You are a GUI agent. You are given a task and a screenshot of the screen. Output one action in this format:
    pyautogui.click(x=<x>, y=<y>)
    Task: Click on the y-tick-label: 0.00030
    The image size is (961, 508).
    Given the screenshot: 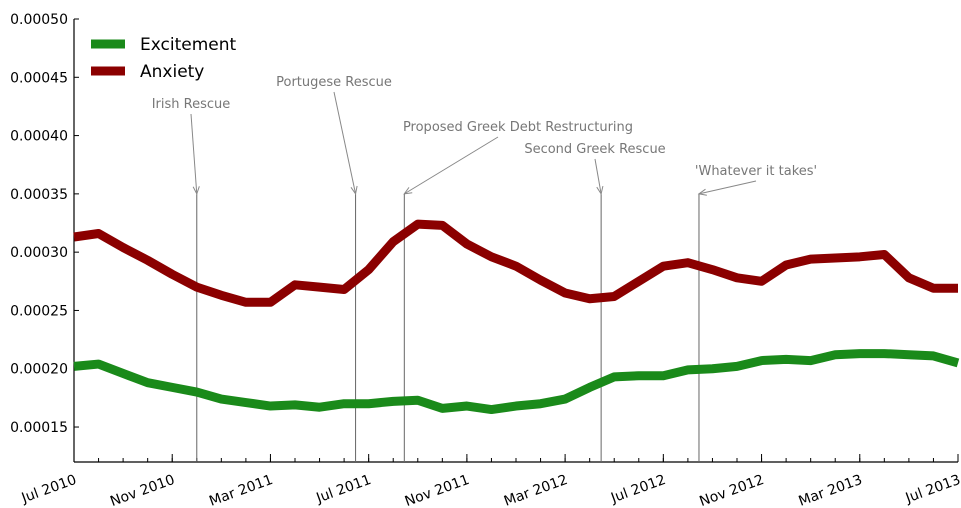 What is the action you would take?
    pyautogui.click(x=39, y=253)
    